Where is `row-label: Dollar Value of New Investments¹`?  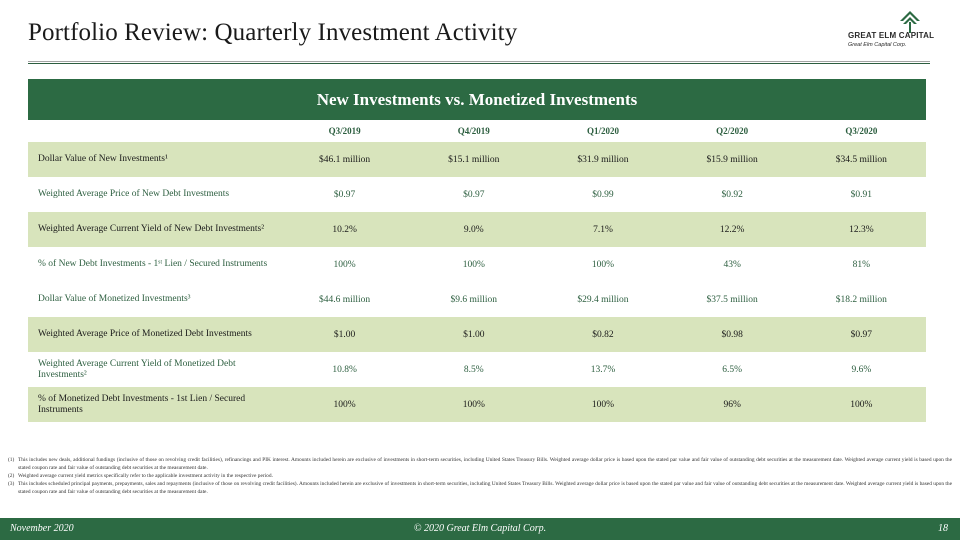 row-label: Dollar Value of New Investments¹ is located at coordinates (103, 159).